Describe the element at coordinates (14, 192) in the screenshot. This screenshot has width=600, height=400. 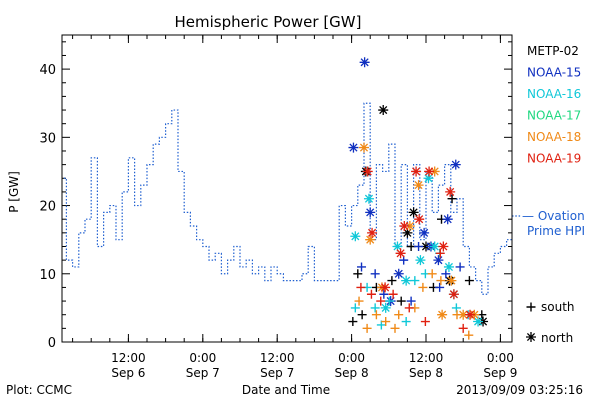
I see `y-axis-label: P [GW]` at that location.